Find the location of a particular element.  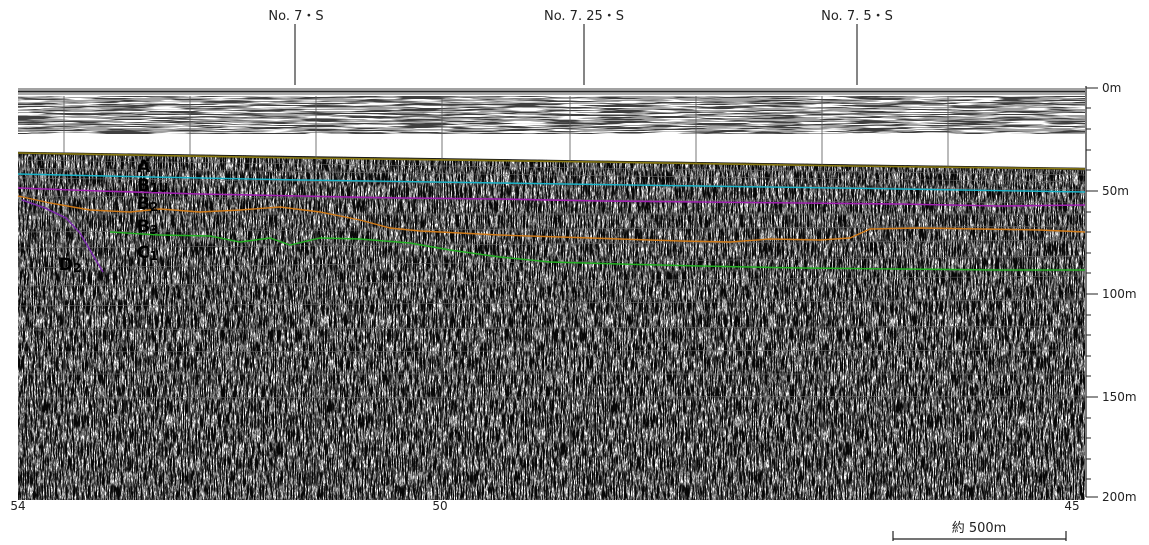

depth-label-100: 100m is located at coordinates (1119, 294).